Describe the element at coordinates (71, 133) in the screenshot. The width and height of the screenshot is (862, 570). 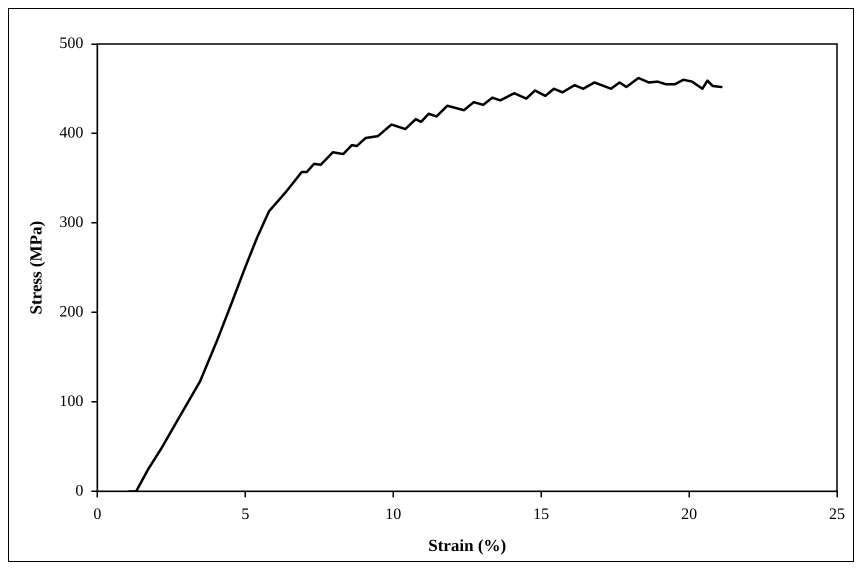
I see `y-tick-label: 400` at that location.